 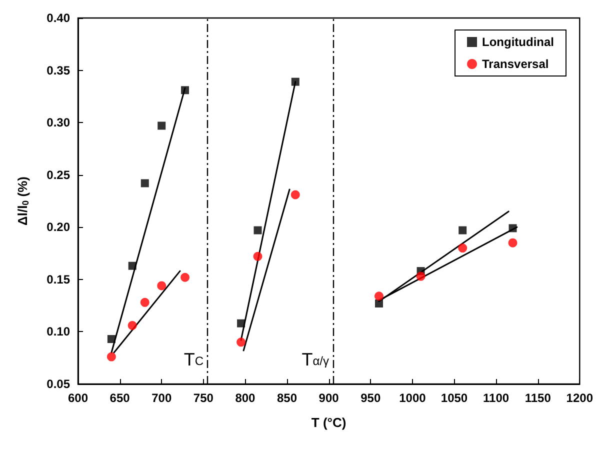 What do you see at coordinates (58, 70) in the screenshot?
I see `y-tick-label: 0.35` at bounding box center [58, 70].